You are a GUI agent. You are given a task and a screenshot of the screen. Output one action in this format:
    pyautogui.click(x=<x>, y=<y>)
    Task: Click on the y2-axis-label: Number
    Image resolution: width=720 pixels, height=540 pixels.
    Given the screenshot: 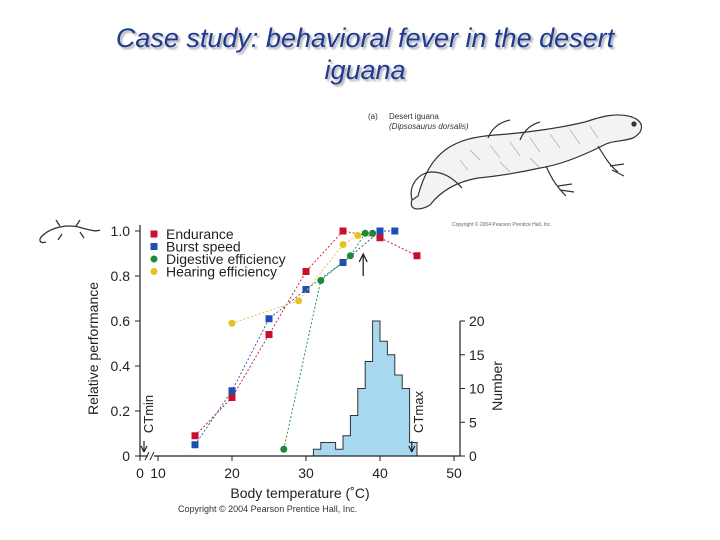 What is the action you would take?
    pyautogui.click(x=497, y=386)
    